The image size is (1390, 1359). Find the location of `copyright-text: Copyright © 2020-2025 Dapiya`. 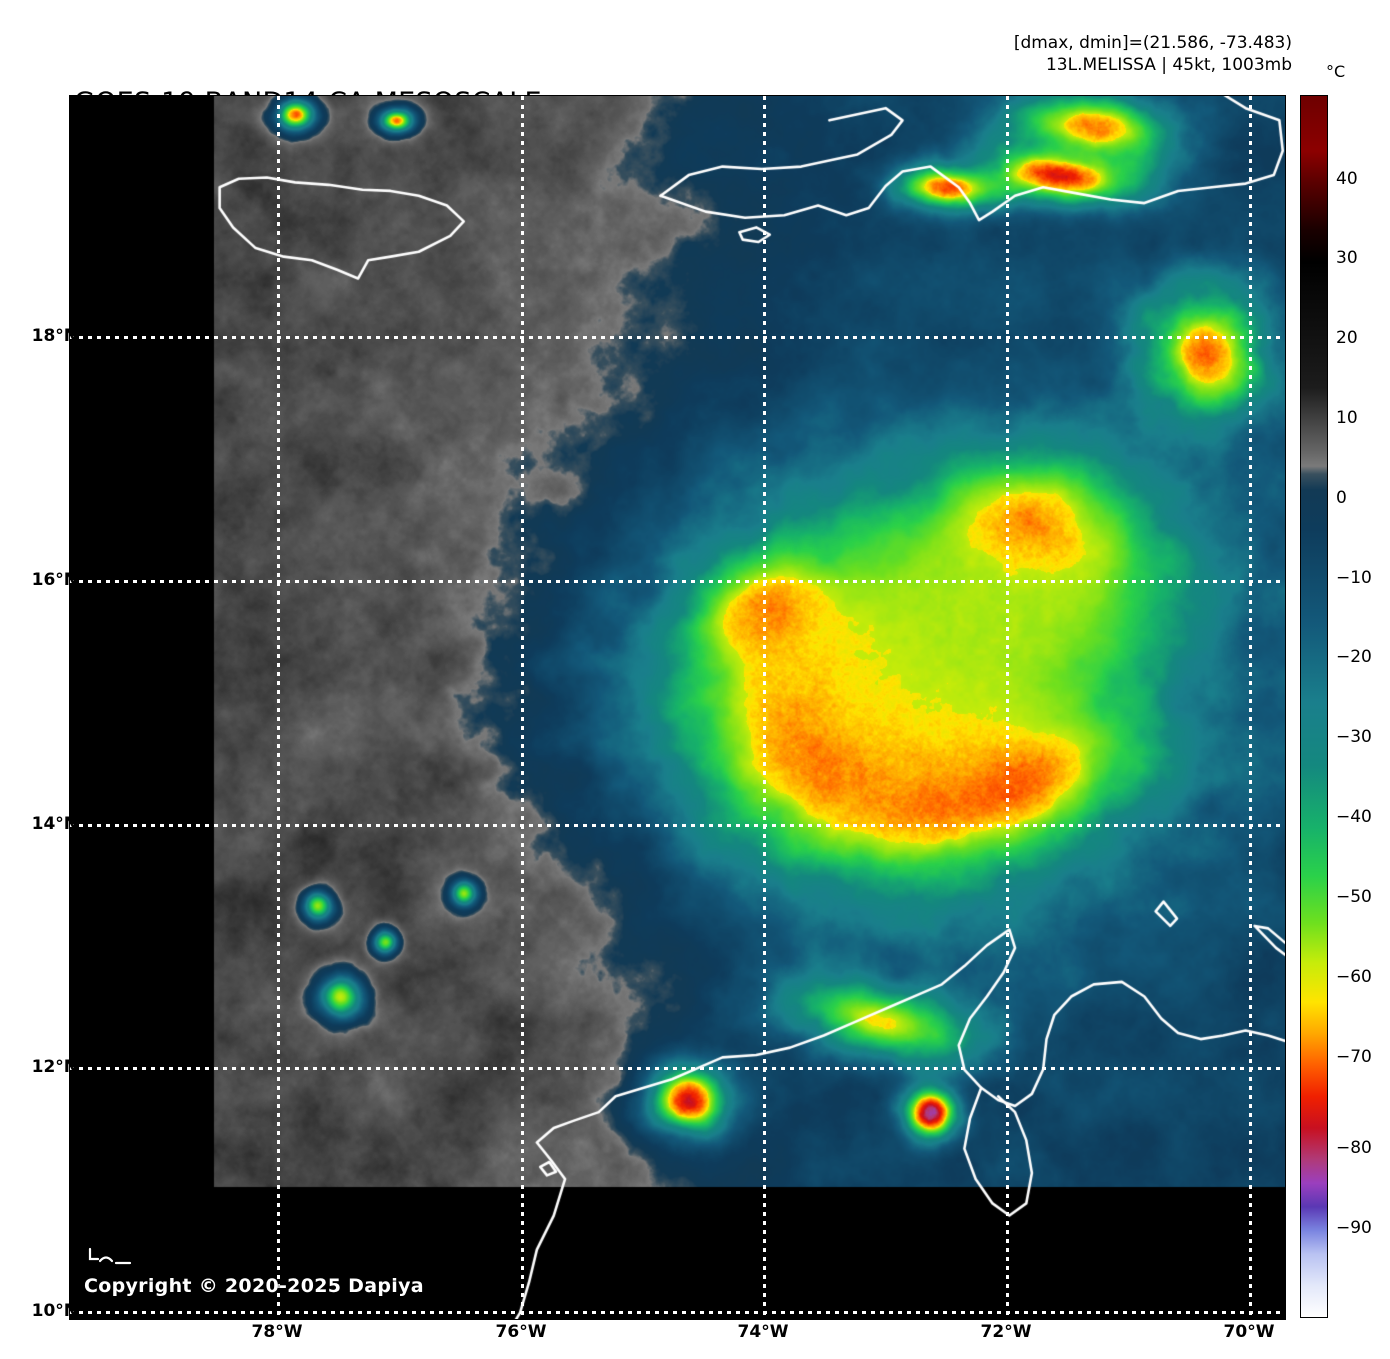

copyright-text: Copyright © 2020-2025 Dapiya is located at coordinates (254, 1286).